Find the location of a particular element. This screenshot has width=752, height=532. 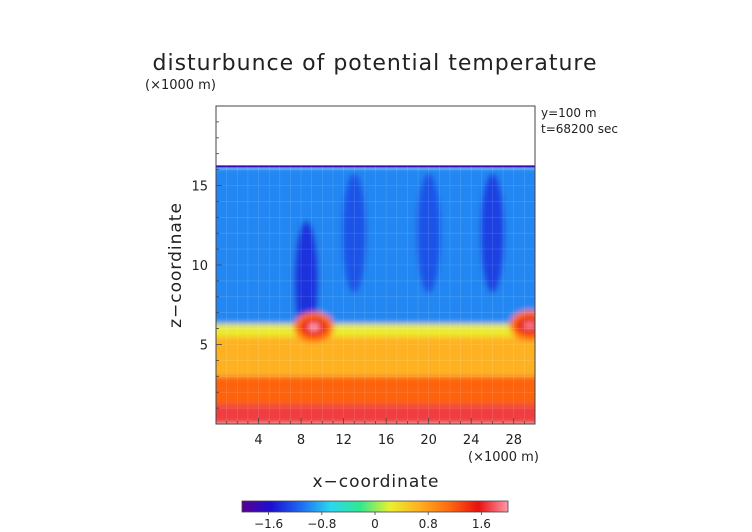

colorbar-tick-label: 0.8 is located at coordinates (428, 524).